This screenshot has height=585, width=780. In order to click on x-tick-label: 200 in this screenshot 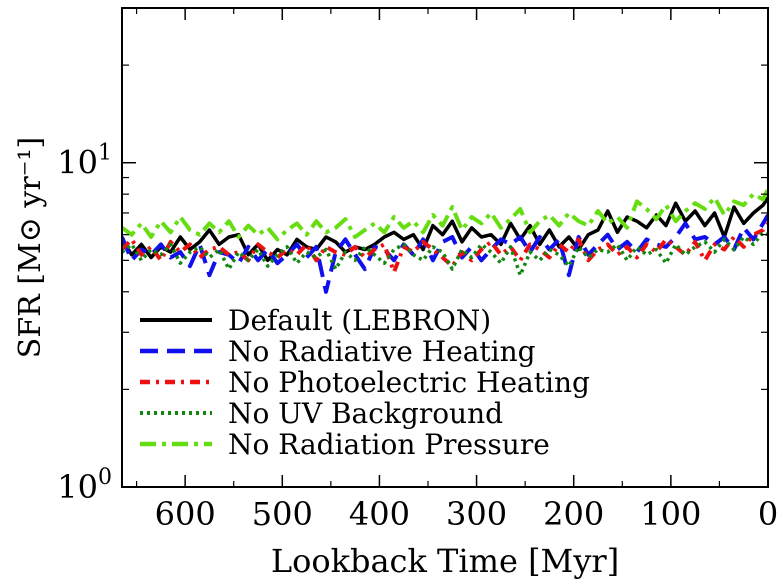, I will do `click(573, 514)`.